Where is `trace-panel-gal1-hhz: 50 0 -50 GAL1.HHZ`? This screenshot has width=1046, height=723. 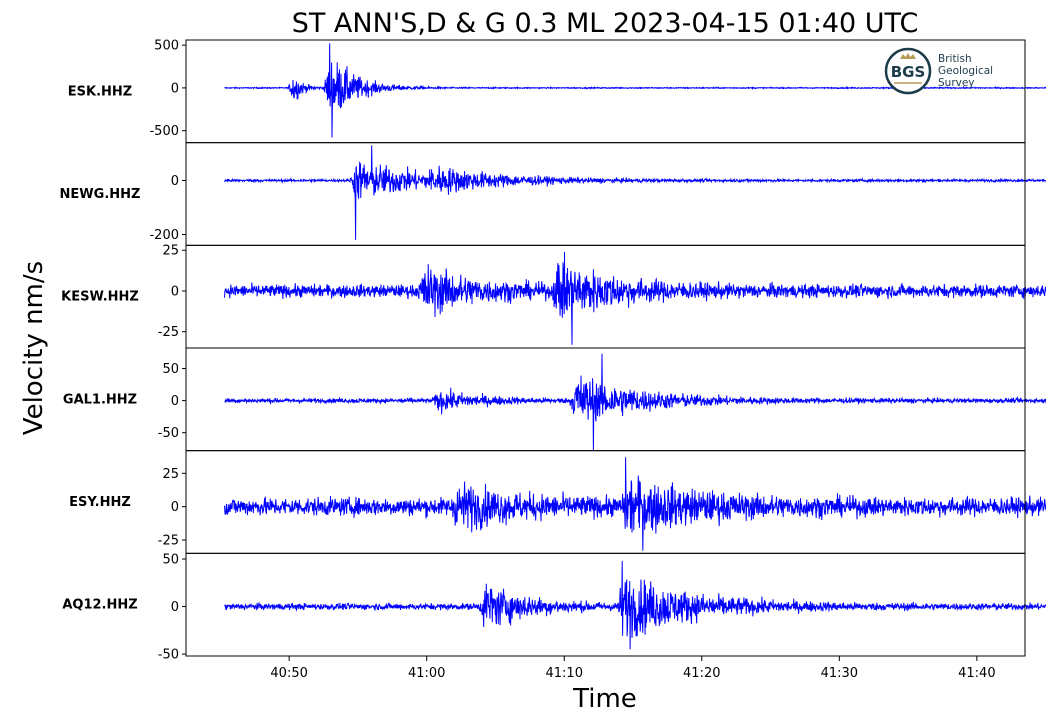 trace-panel-gal1-hhz: 50 0 -50 GAL1.HHZ is located at coordinates (554, 399).